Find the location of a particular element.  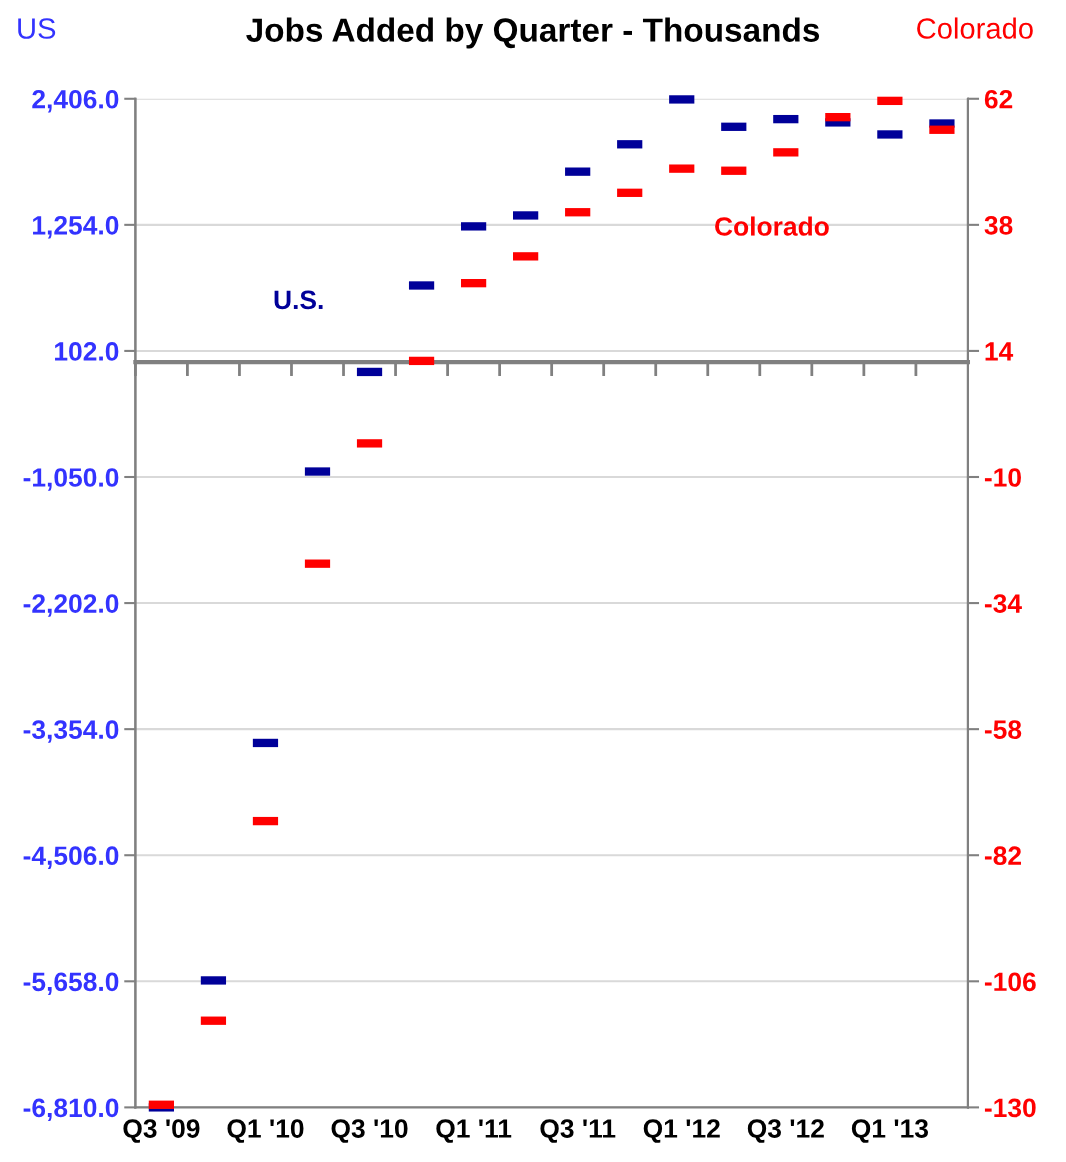

y-tick-label: 1,254.0 is located at coordinates (76, 227).